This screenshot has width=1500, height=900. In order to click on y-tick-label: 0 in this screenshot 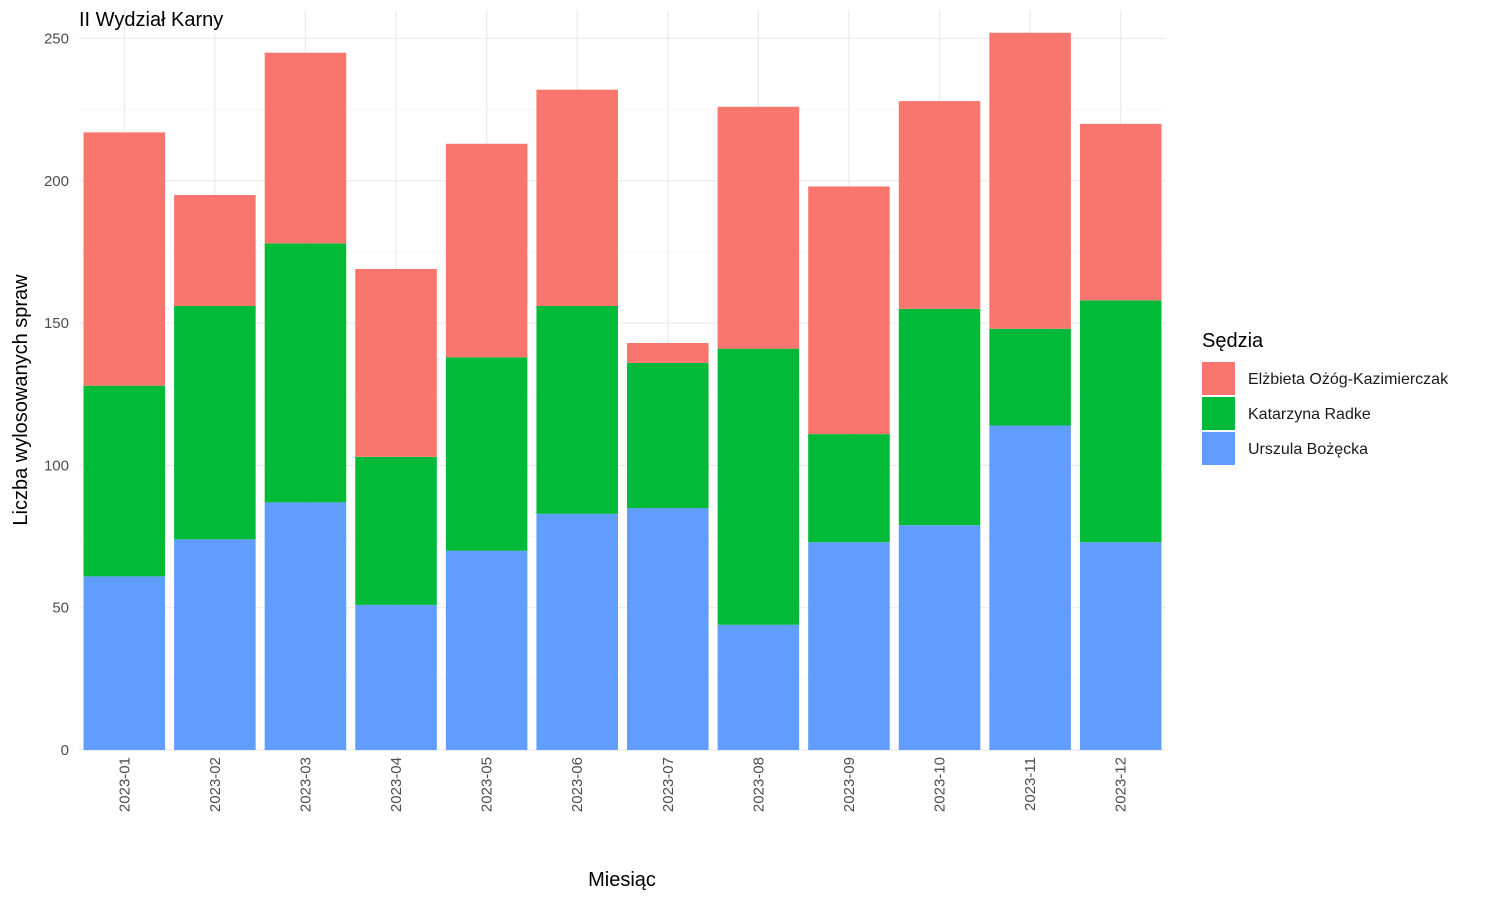, I will do `click(65, 750)`.